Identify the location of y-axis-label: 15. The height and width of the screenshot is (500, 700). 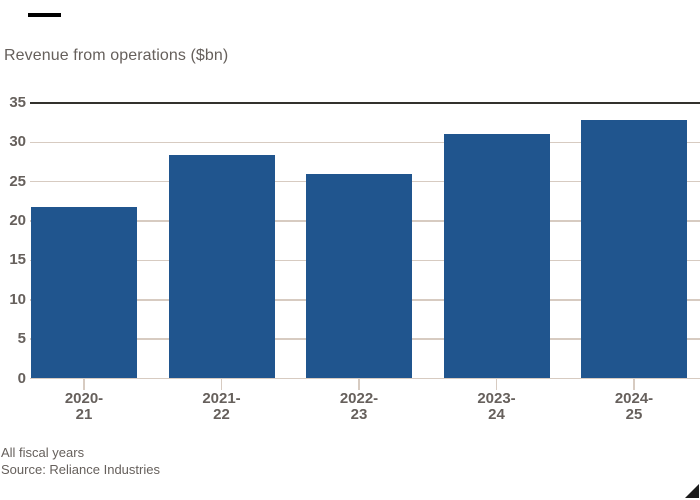
(17, 260).